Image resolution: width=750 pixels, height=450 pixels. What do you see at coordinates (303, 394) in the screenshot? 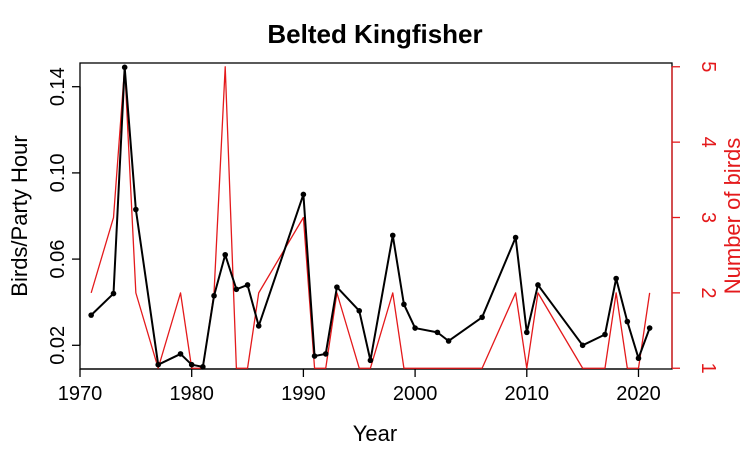
I see `x-tick-label: 1990` at bounding box center [303, 394].